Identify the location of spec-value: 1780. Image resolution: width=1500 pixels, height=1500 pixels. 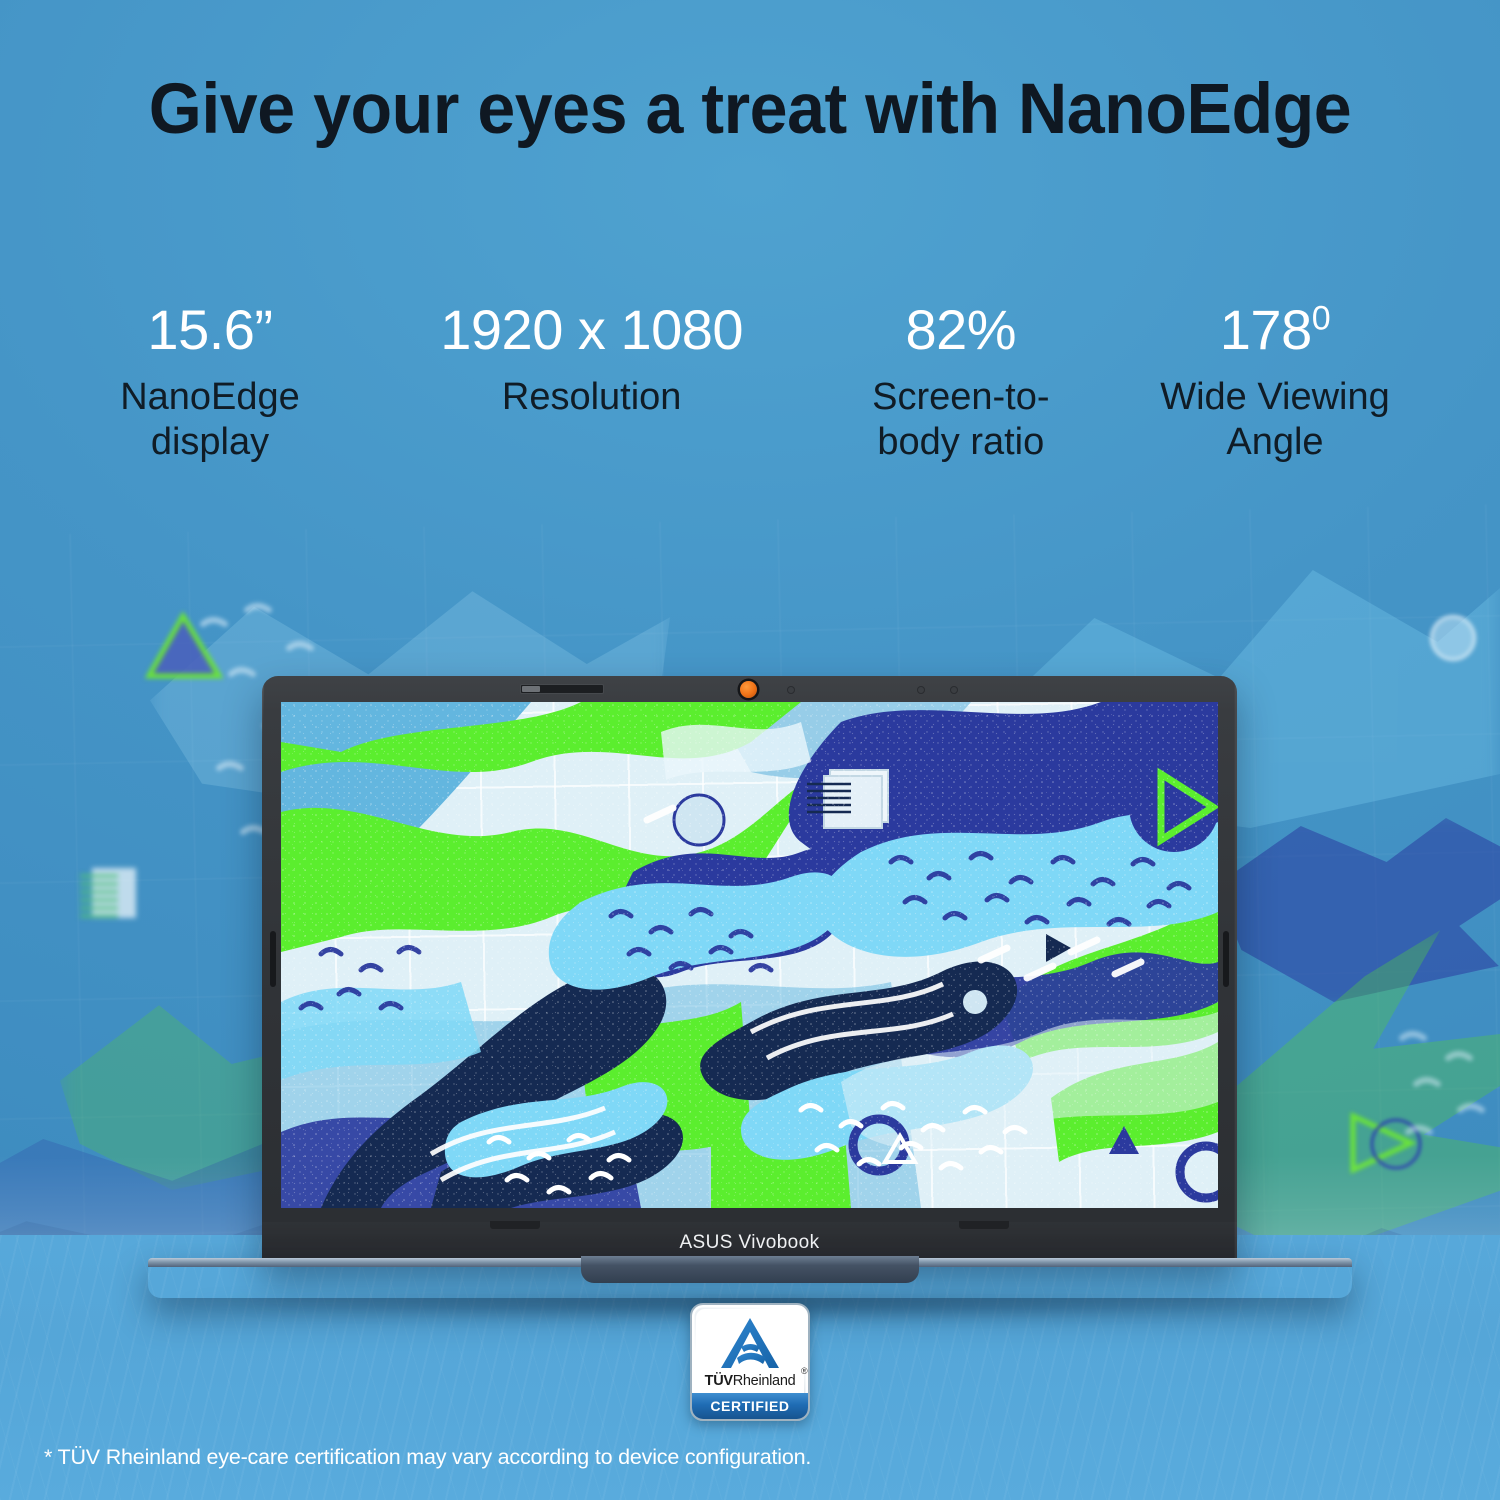
(1275, 329).